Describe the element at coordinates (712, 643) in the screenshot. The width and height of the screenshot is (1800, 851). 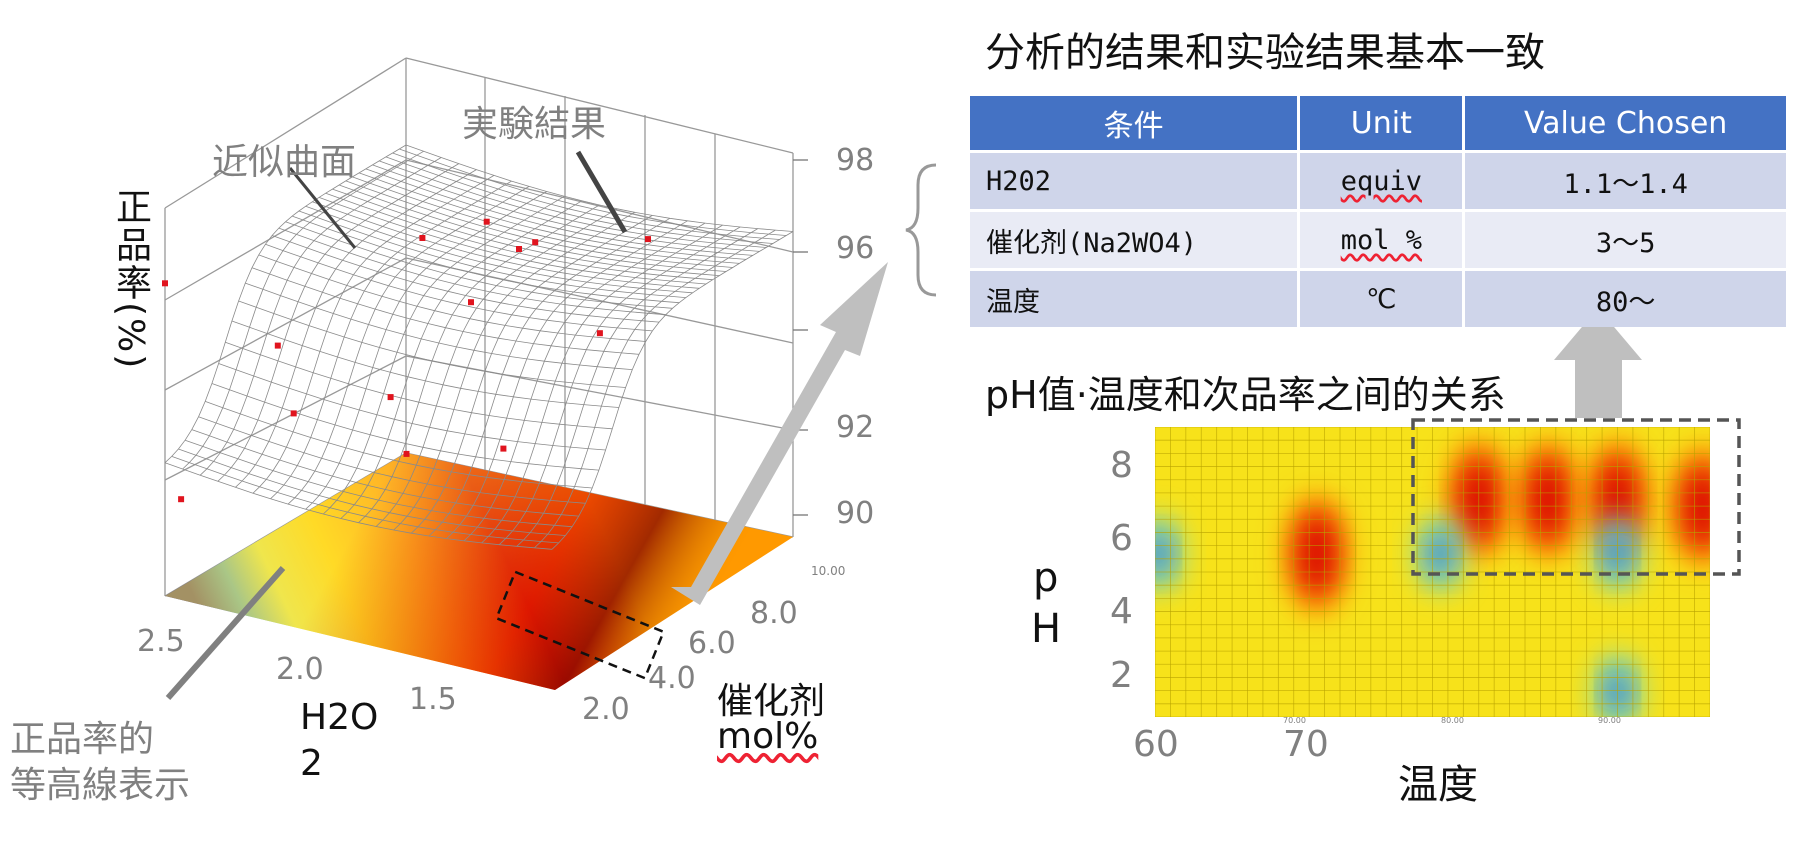
I see `y-tick-6.0: 6.0` at that location.